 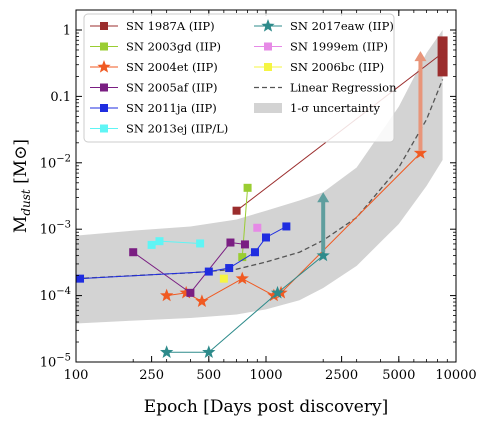 I want to click on legend-label: SN 2013ej (IIP/L), so click(x=177, y=129).